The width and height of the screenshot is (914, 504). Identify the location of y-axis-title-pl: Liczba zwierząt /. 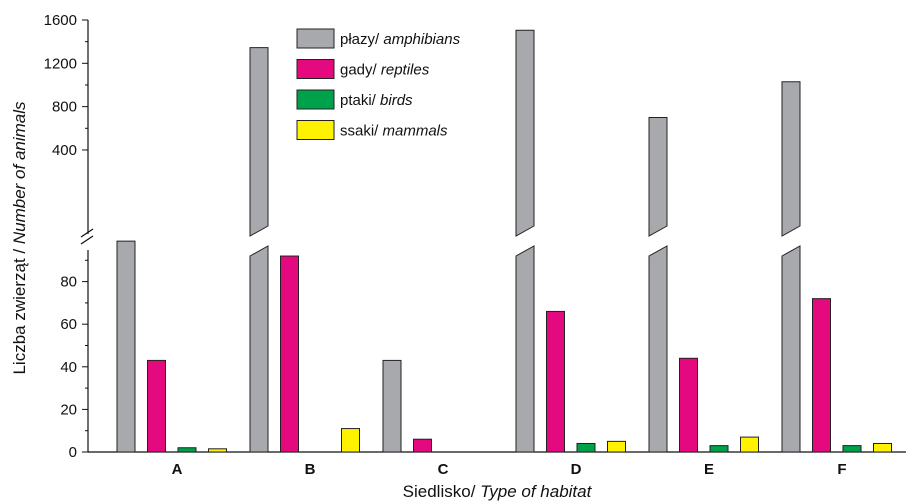
(19, 309).